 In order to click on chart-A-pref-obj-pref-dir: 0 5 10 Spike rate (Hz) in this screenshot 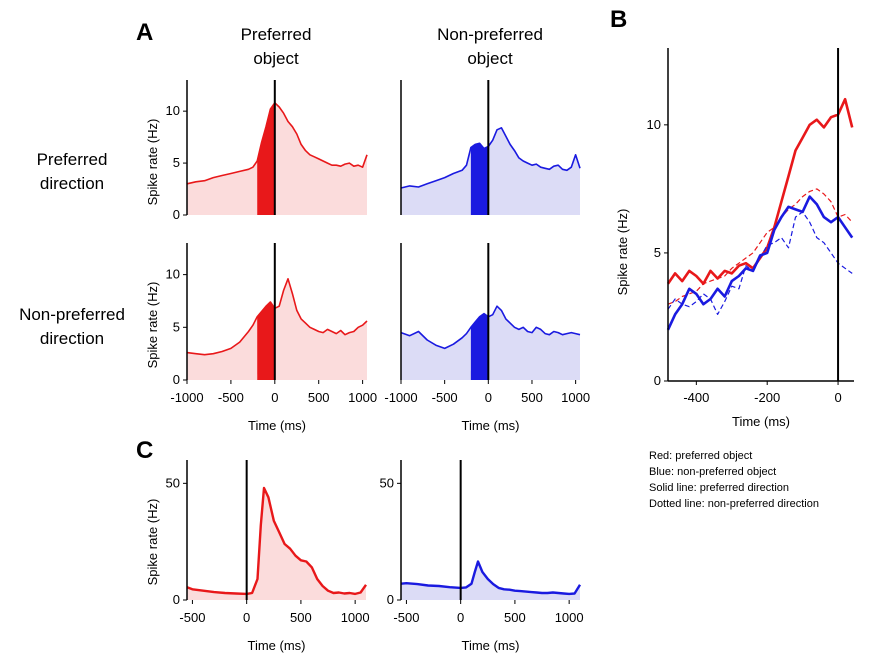, I will do `click(256, 151)`.